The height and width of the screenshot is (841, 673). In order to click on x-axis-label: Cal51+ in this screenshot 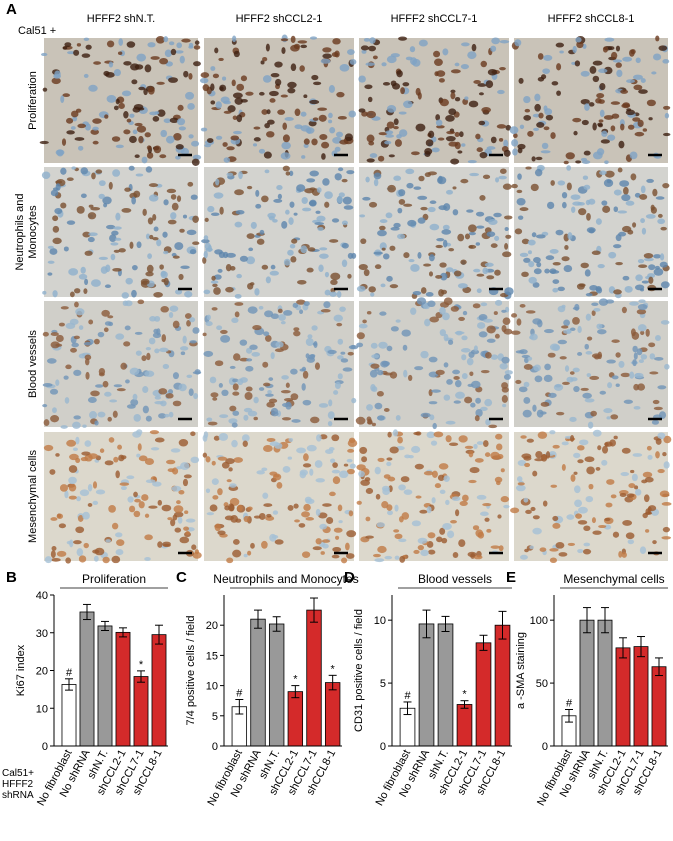, I will do `click(18, 773)`.